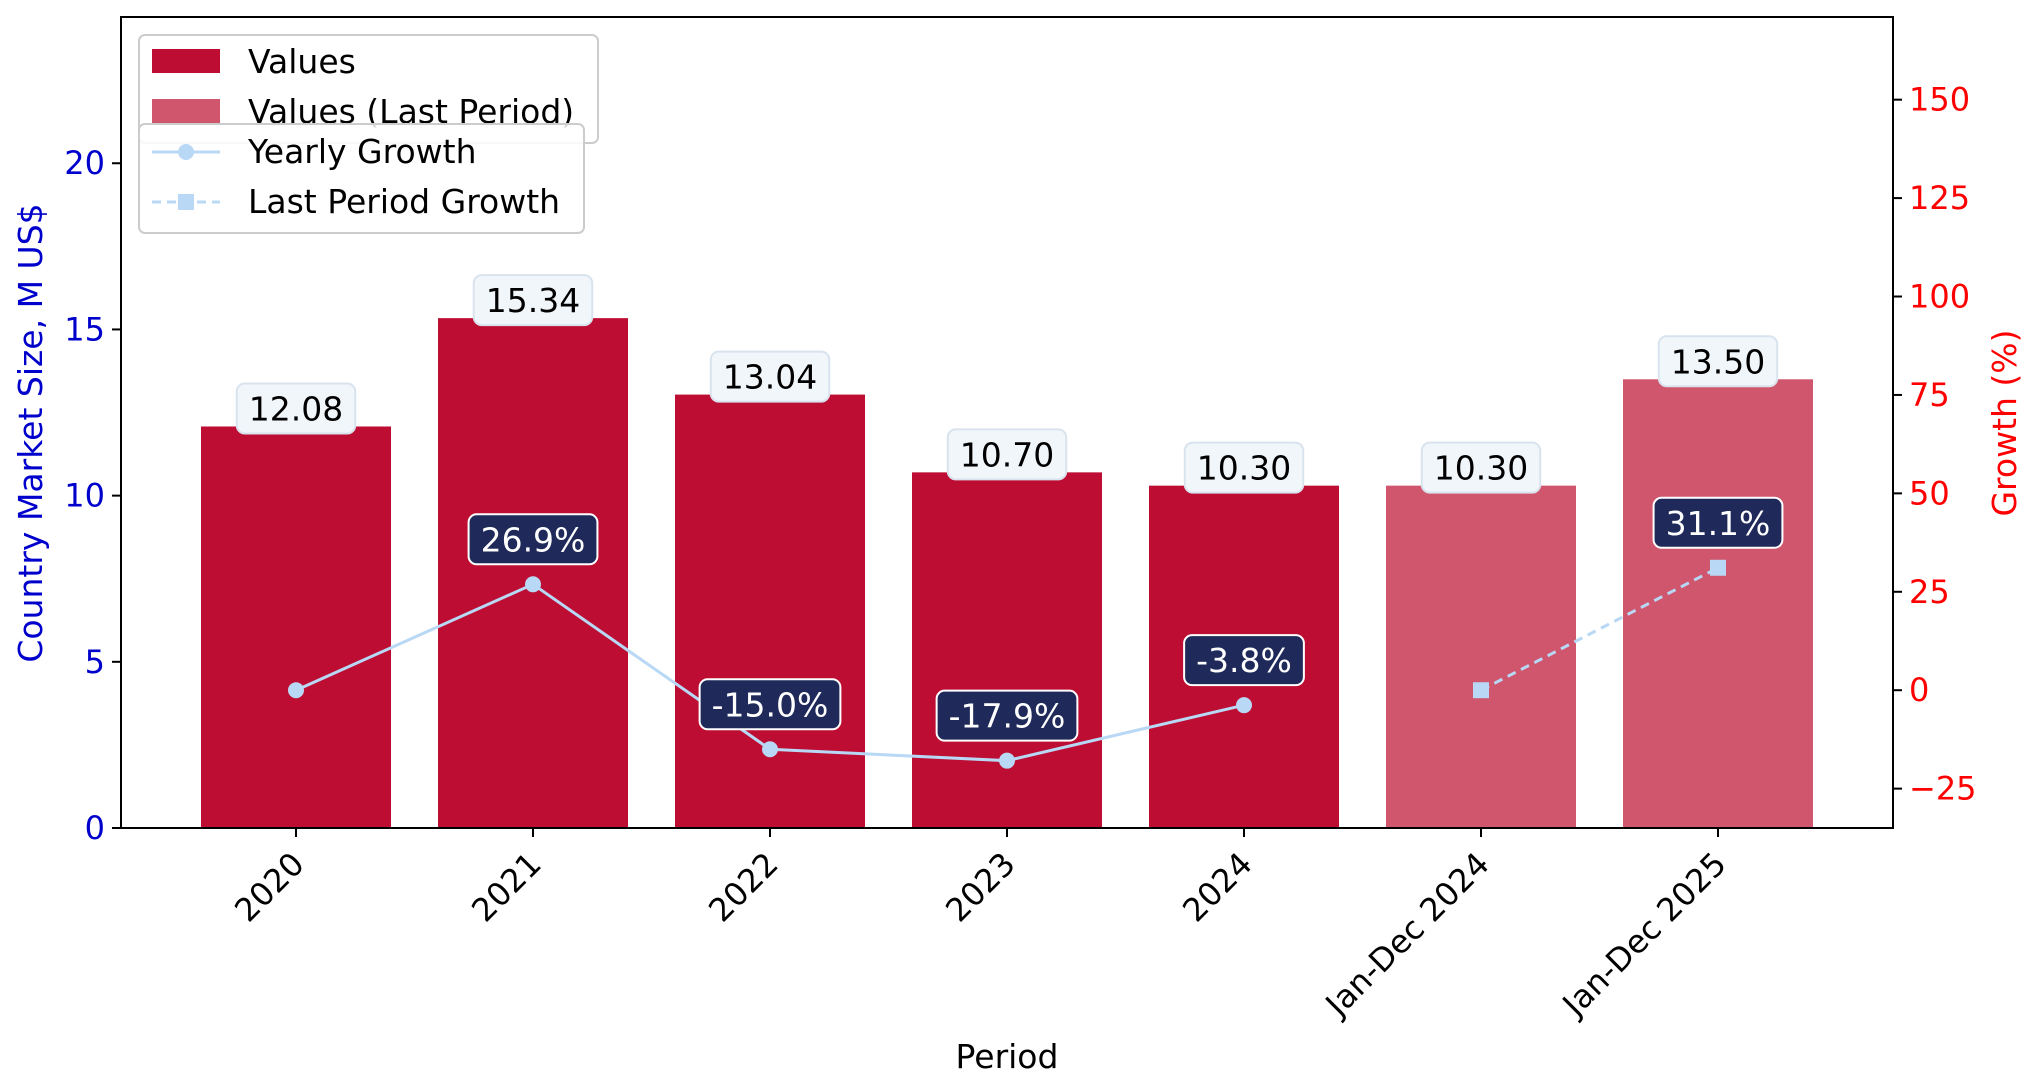 This screenshot has height=1087, width=2032. I want to click on growth-label-2024: -3.8%, so click(1244, 660).